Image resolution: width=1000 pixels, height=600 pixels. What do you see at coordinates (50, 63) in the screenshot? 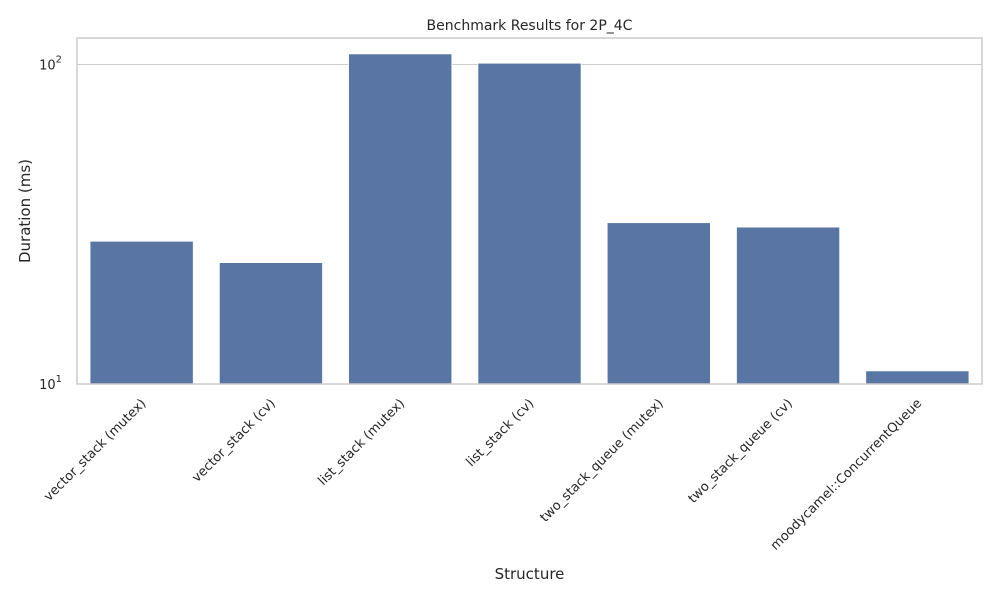
I see `y-tick-label: 10²` at bounding box center [50, 63].